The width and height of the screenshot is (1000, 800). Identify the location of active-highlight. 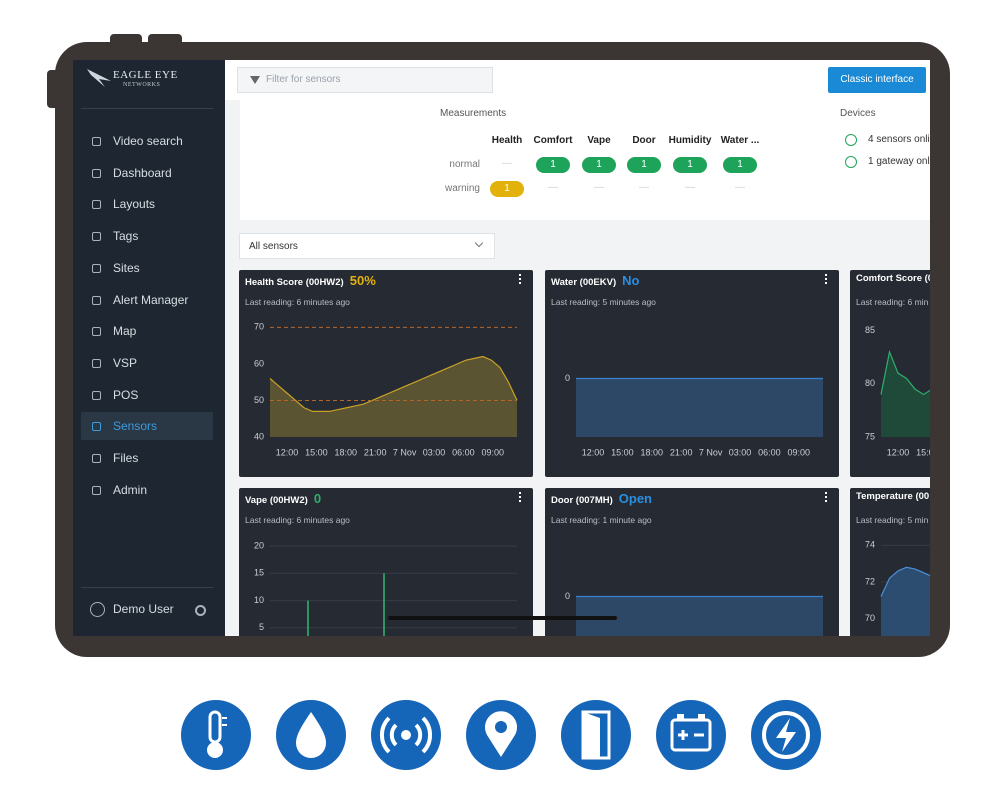
(147, 426).